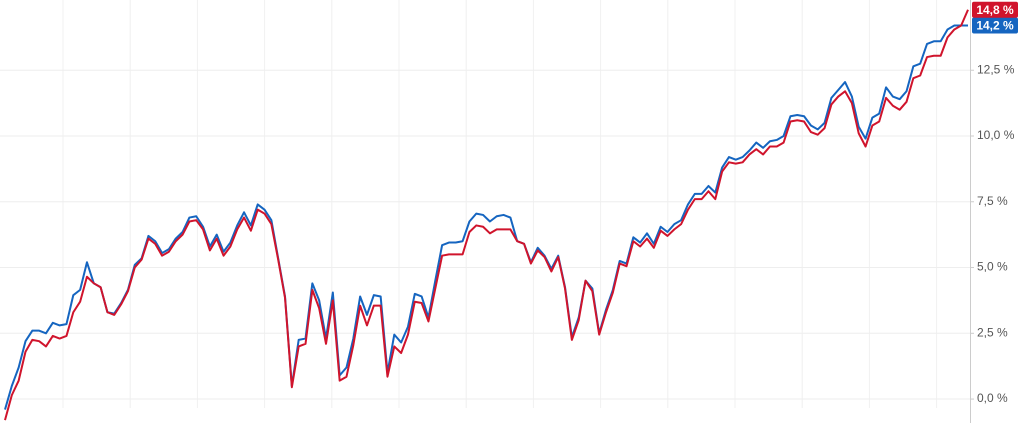 This screenshot has height=423, width=1025. Describe the element at coordinates (992, 332) in the screenshot. I see `y-tick-label: 2,5 %` at that location.